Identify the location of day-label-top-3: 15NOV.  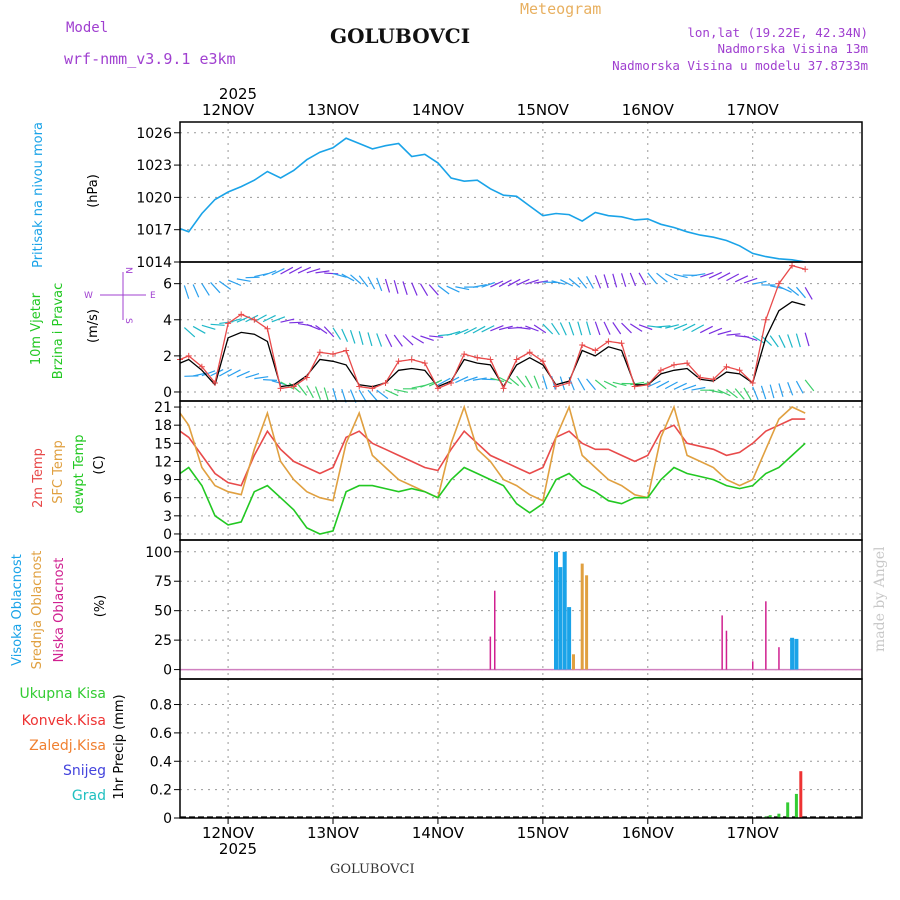
(543, 110).